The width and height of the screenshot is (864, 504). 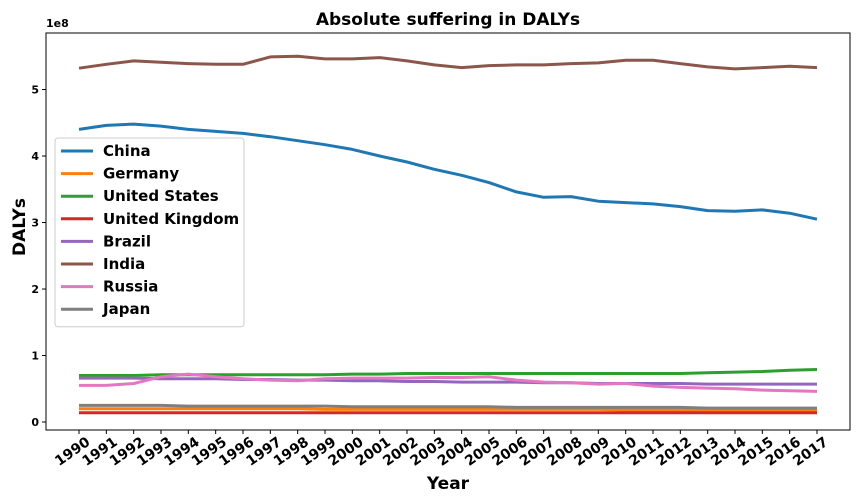 I want to click on series-line-india, so click(x=448, y=62).